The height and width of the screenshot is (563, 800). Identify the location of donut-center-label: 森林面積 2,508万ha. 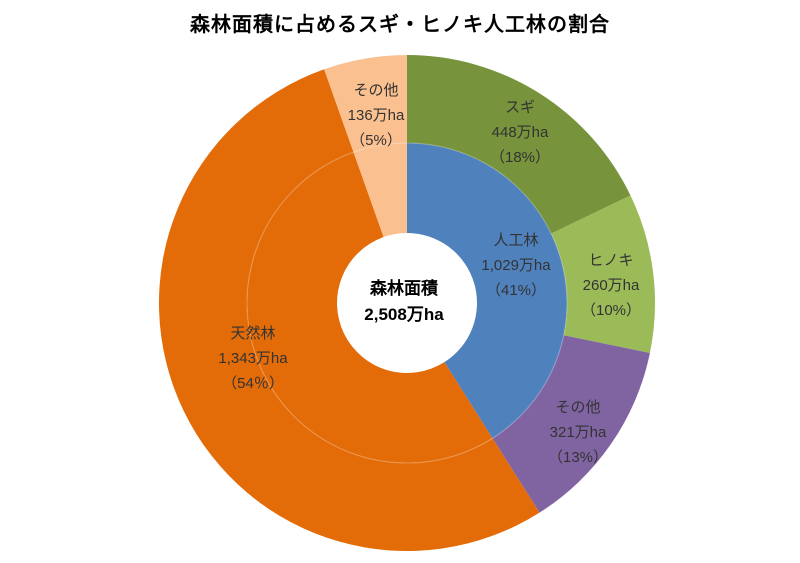
(403, 302).